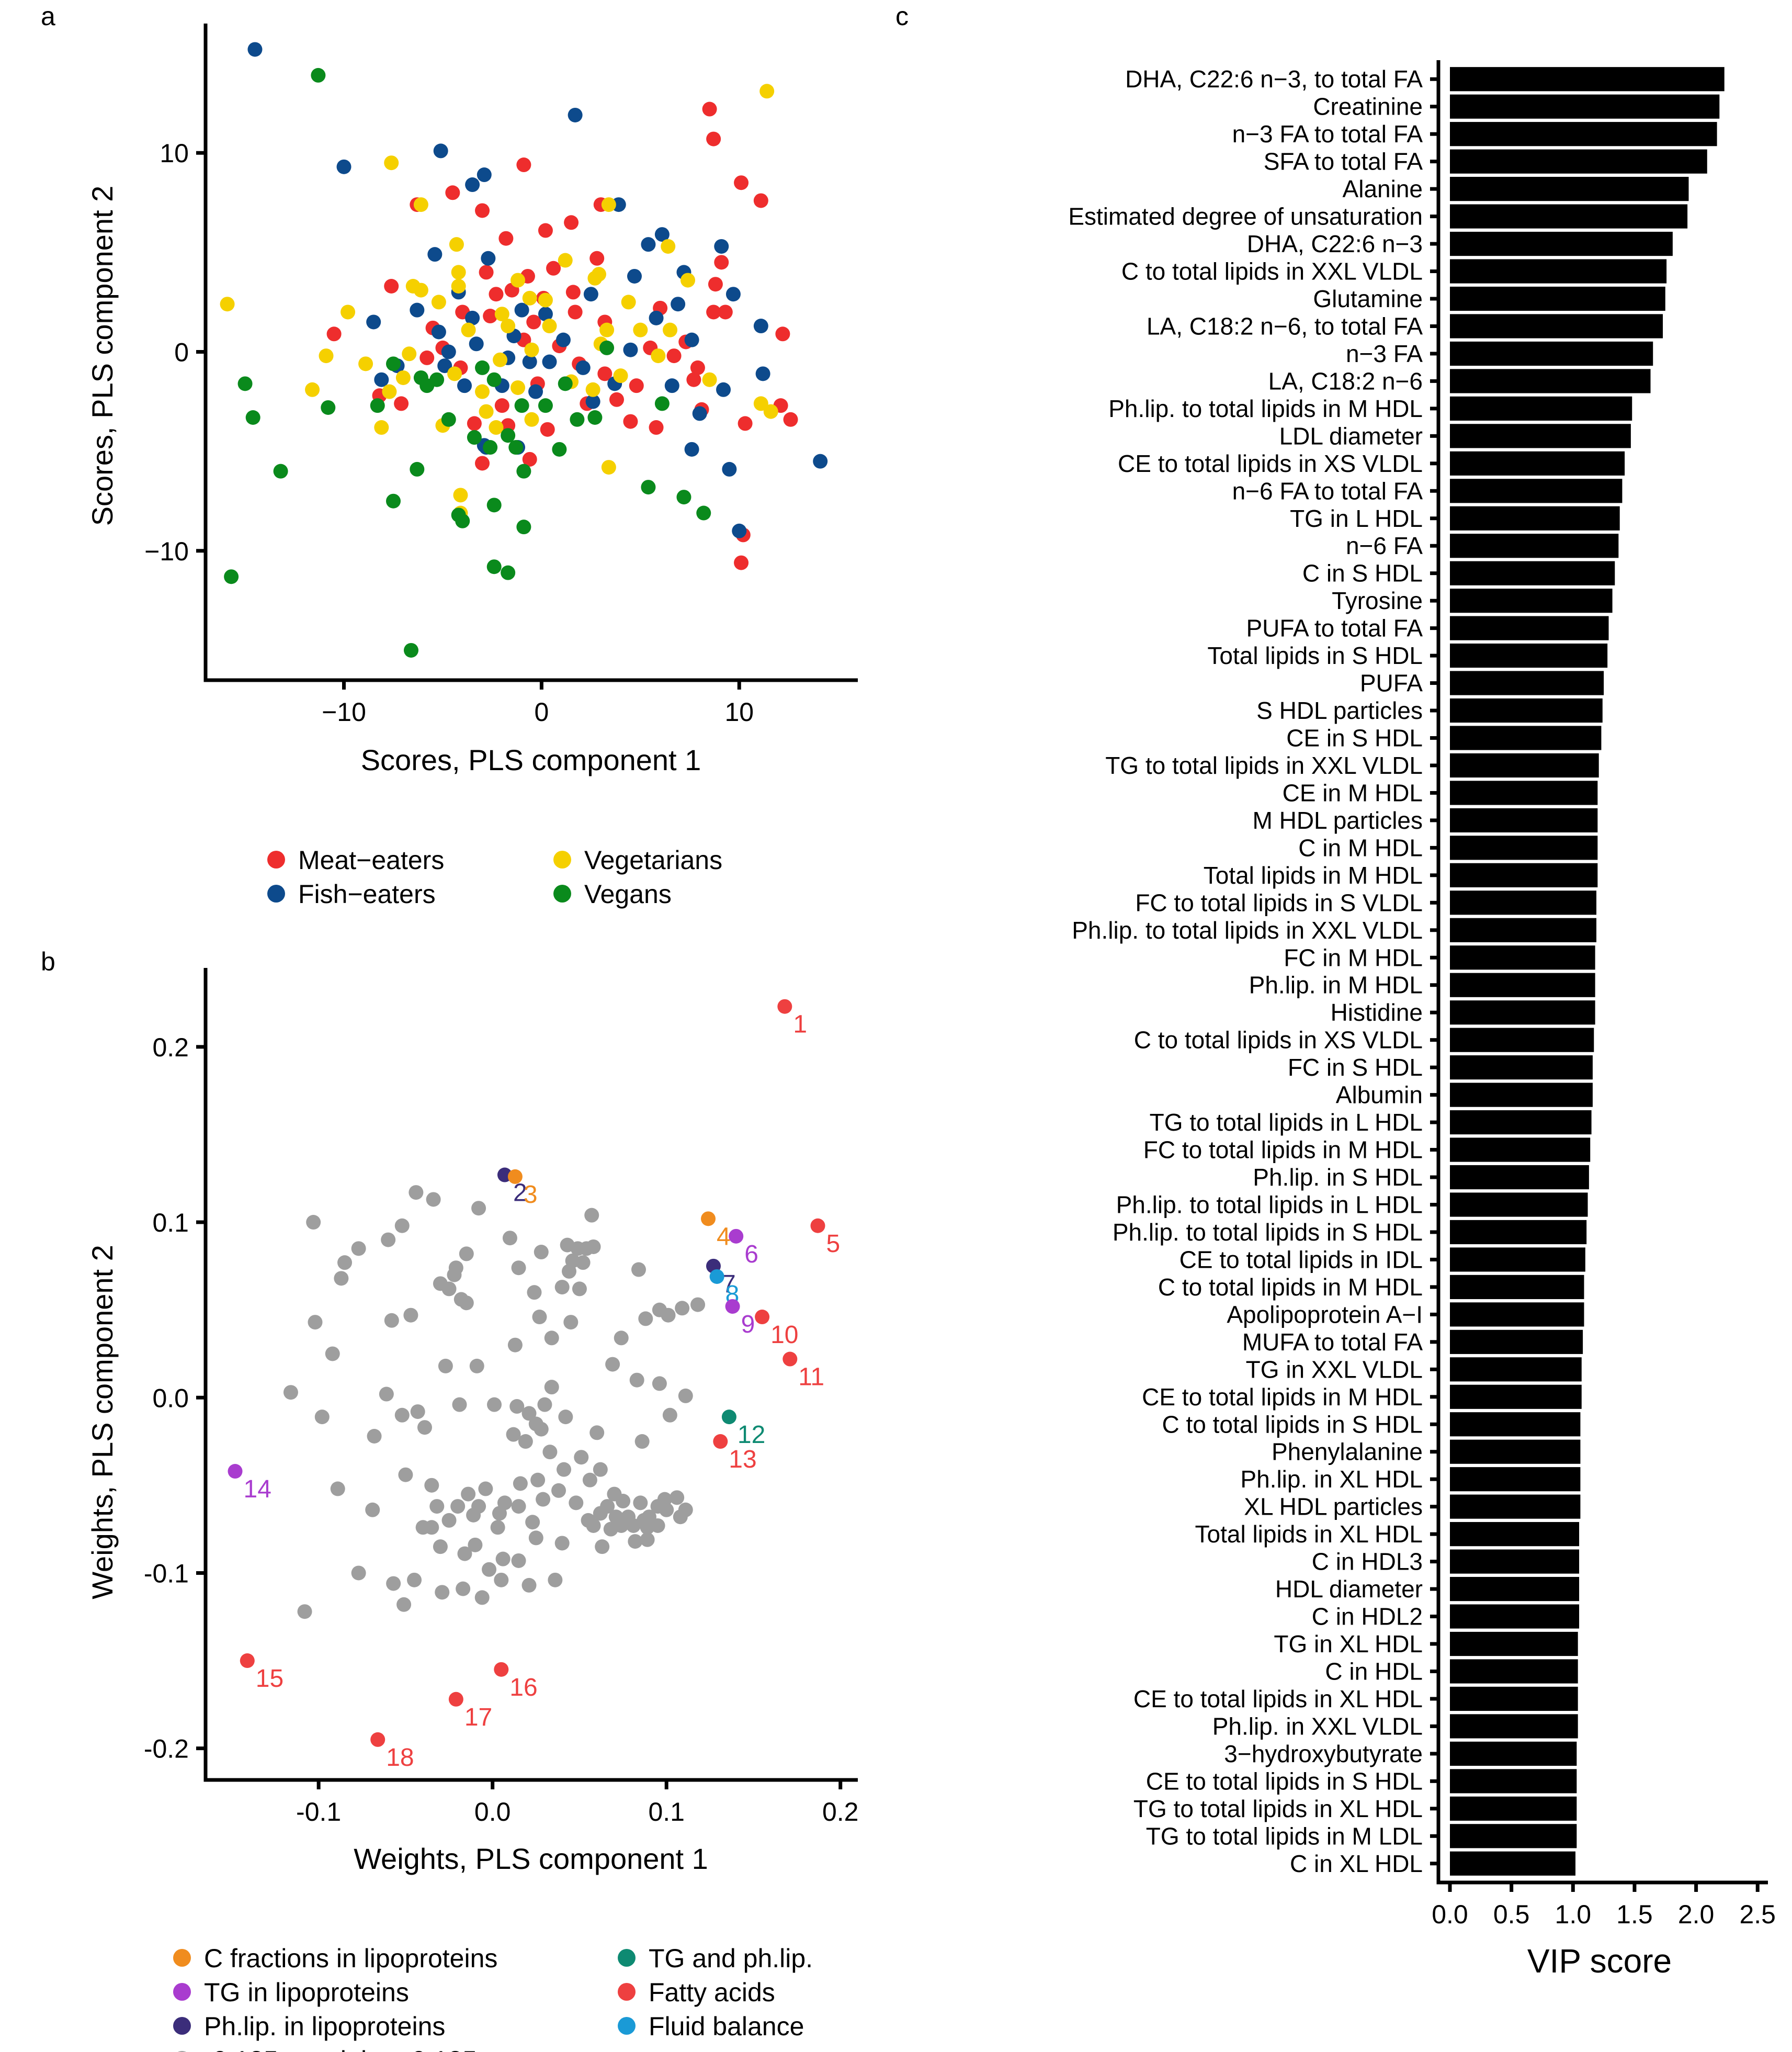  I want to click on x-tick-label: 2.5, so click(1757, 1914).